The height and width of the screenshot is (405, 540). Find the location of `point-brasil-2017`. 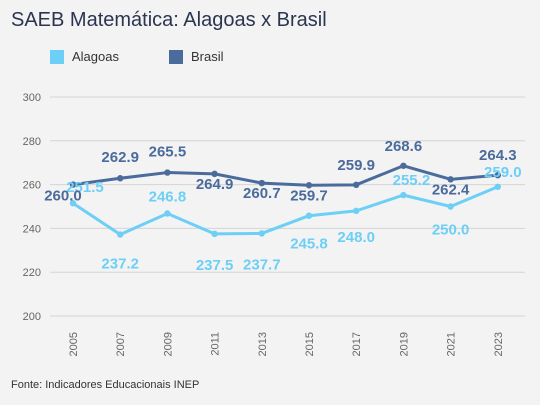

point-brasil-2017 is located at coordinates (356, 185).